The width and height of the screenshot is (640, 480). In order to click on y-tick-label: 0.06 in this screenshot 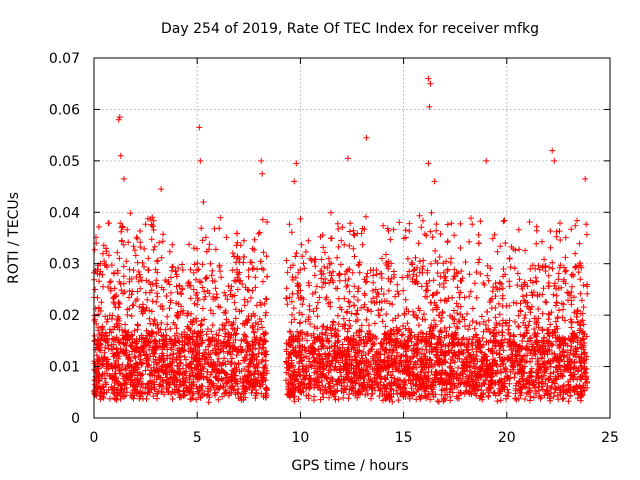, I will do `click(64, 110)`.